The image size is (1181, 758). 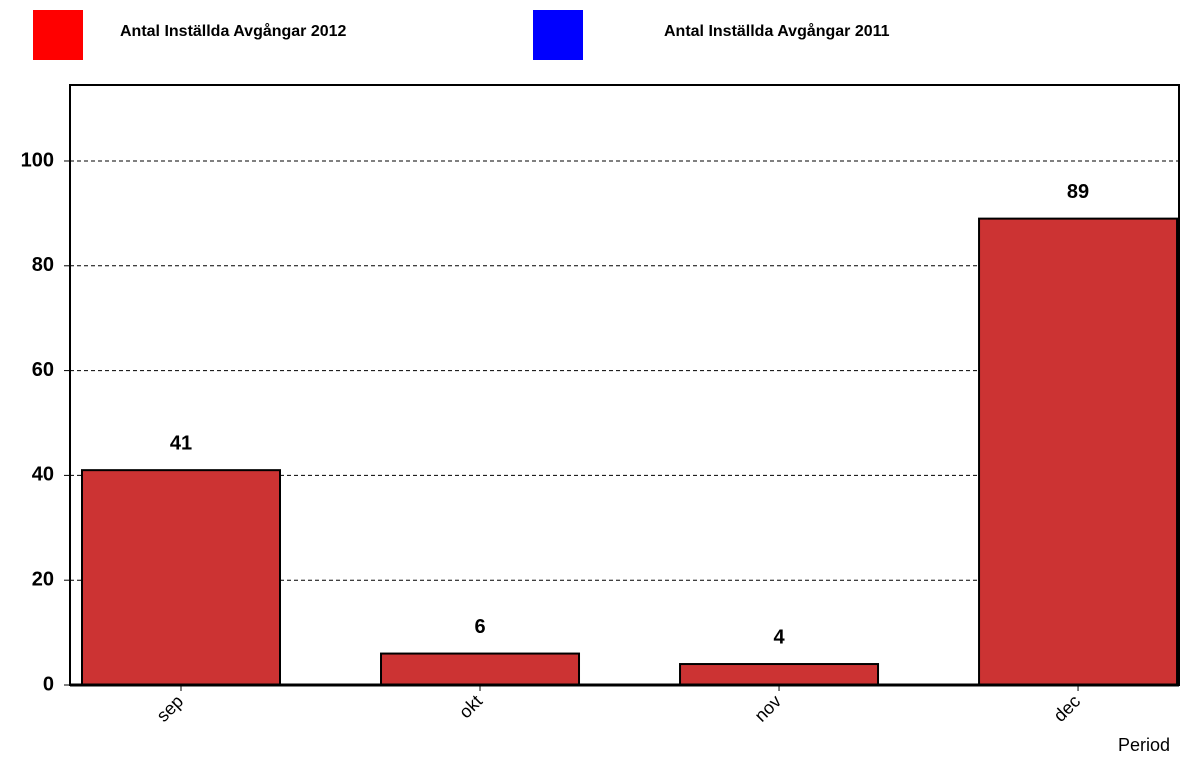 I want to click on value-label: 89, so click(x=1078, y=192).